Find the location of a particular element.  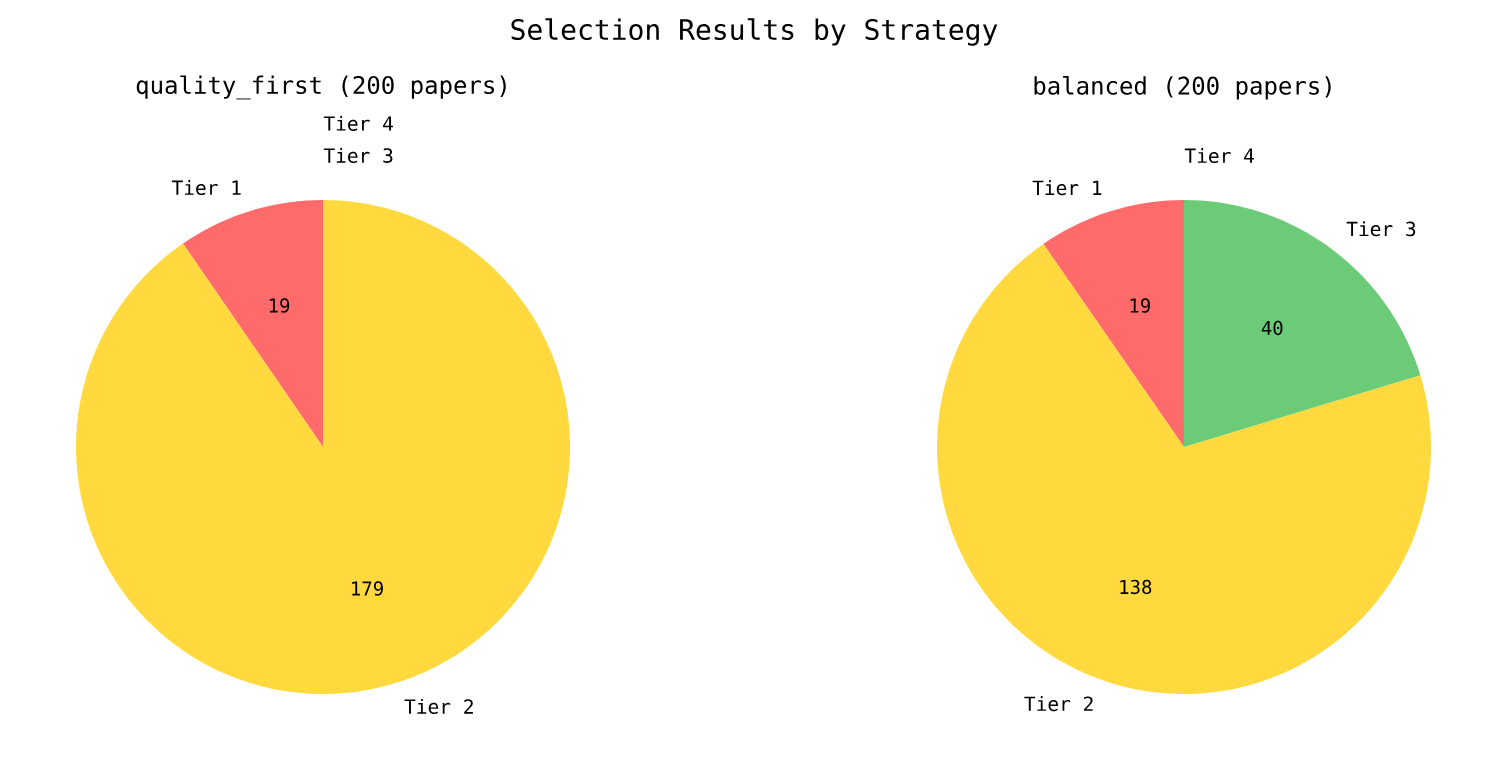

data-label: 179 is located at coordinates (367, 588).